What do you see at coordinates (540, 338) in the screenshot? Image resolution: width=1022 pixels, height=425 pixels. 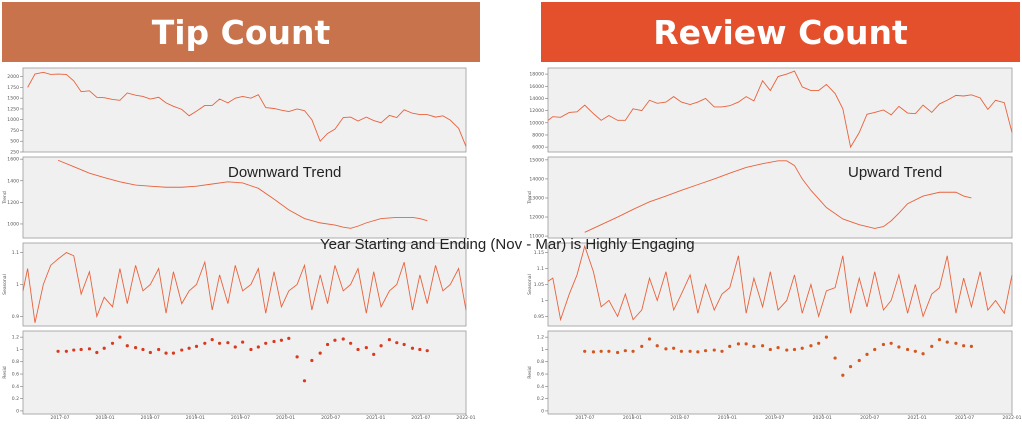 I see `panel-1-resid-ytick-label: 1.2` at bounding box center [540, 338].